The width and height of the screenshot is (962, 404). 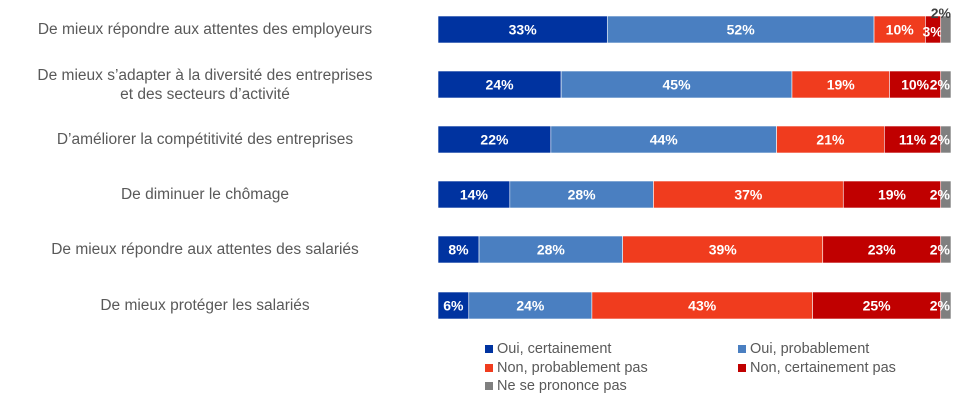 I want to click on legend-label: Oui, probablement, so click(x=810, y=349).